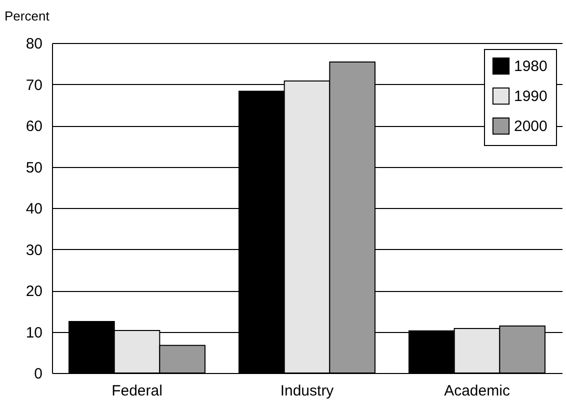  Describe the element at coordinates (34, 209) in the screenshot. I see `y-tick-label: 40` at that location.